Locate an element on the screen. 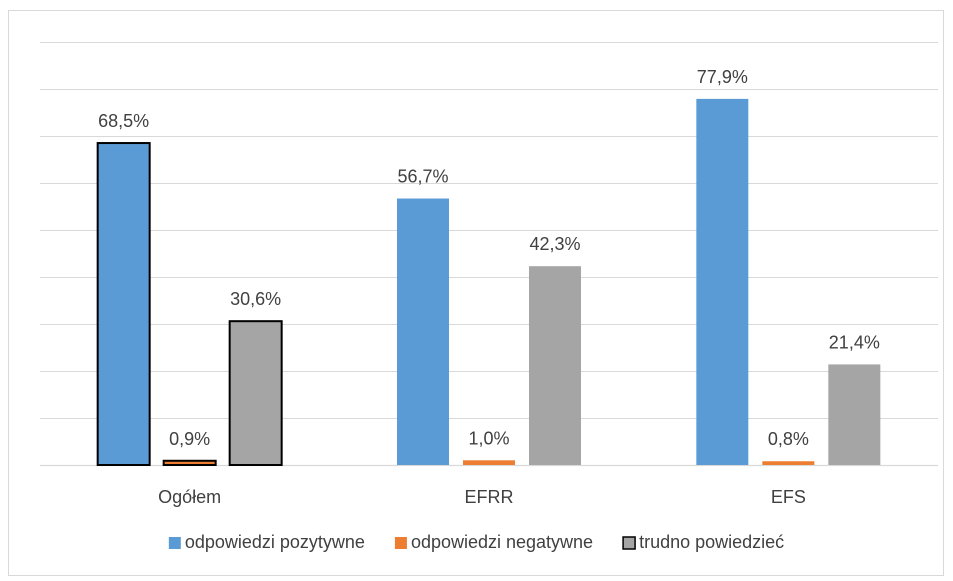 This screenshot has height=581, width=953. data-label: 21,4% is located at coordinates (854, 342).